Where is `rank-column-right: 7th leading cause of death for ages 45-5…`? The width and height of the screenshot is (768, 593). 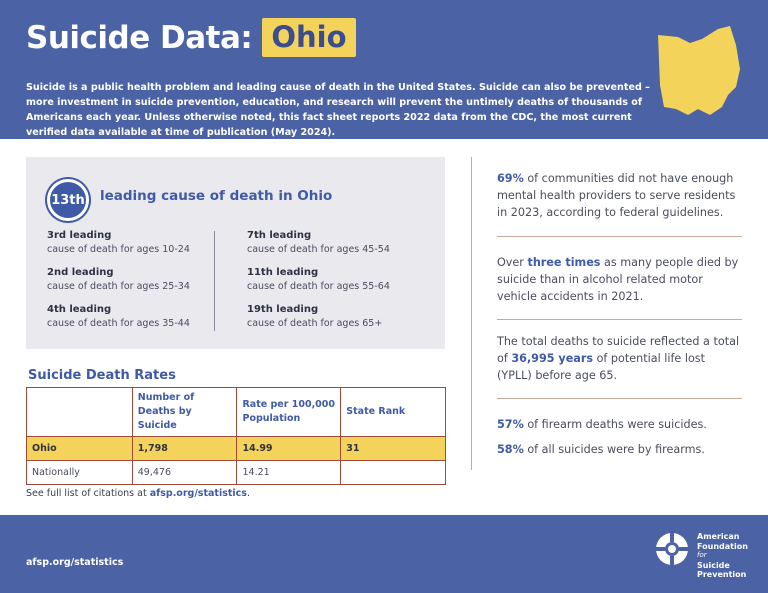
rank-column-right: 7th leading cause of death for ages 45-5… is located at coordinates (318, 284).